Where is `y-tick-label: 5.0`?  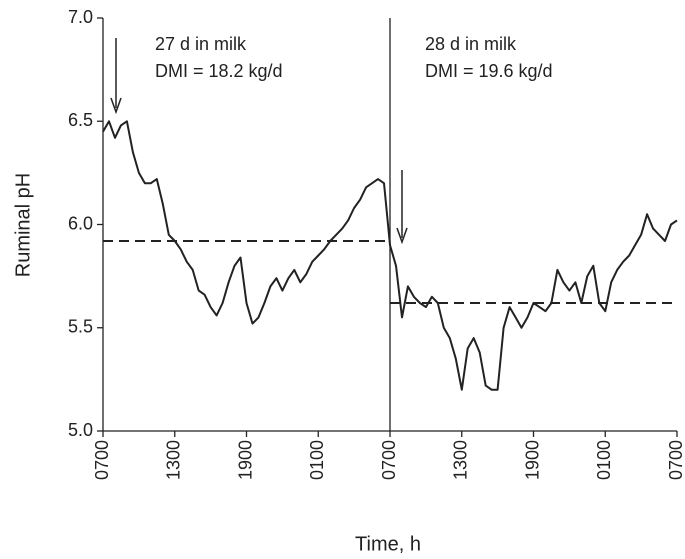 y-tick-label: 5.0 is located at coordinates (80, 430).